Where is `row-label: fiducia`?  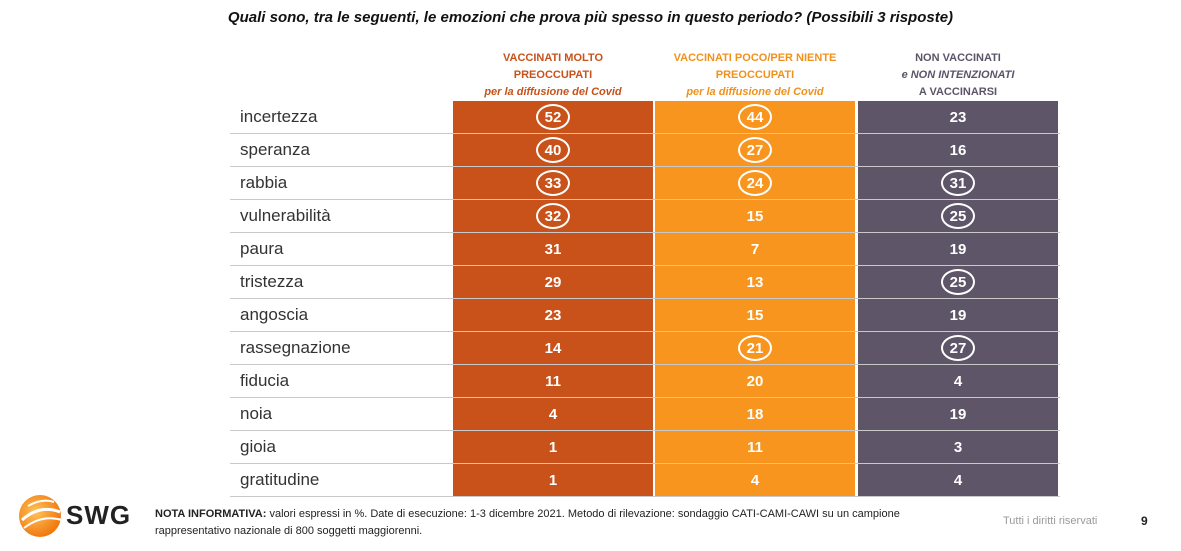 row-label: fiducia is located at coordinates (265, 380).